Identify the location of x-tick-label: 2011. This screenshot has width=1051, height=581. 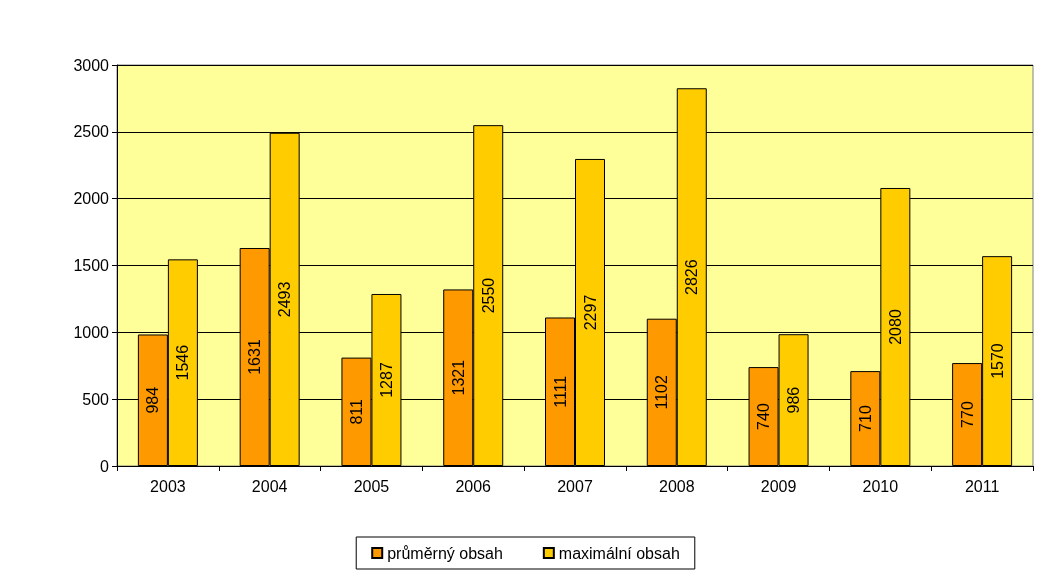
(982, 486).